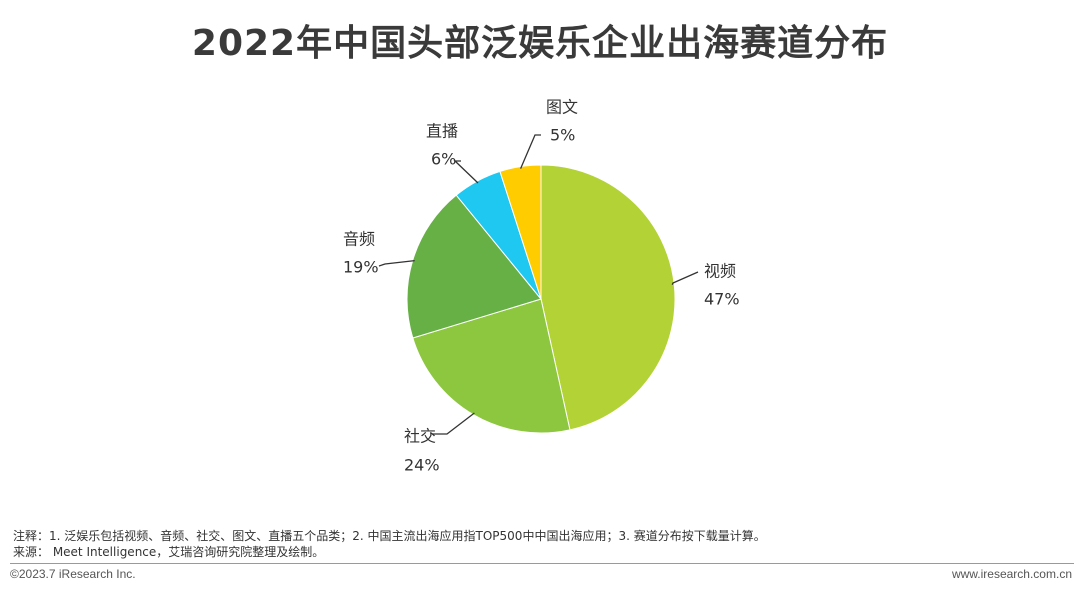  What do you see at coordinates (169, 552) in the screenshot?
I see `chart-source: 来源： Meet Intelligence，艾瑞咨询研究院整理及绘制。` at bounding box center [169, 552].